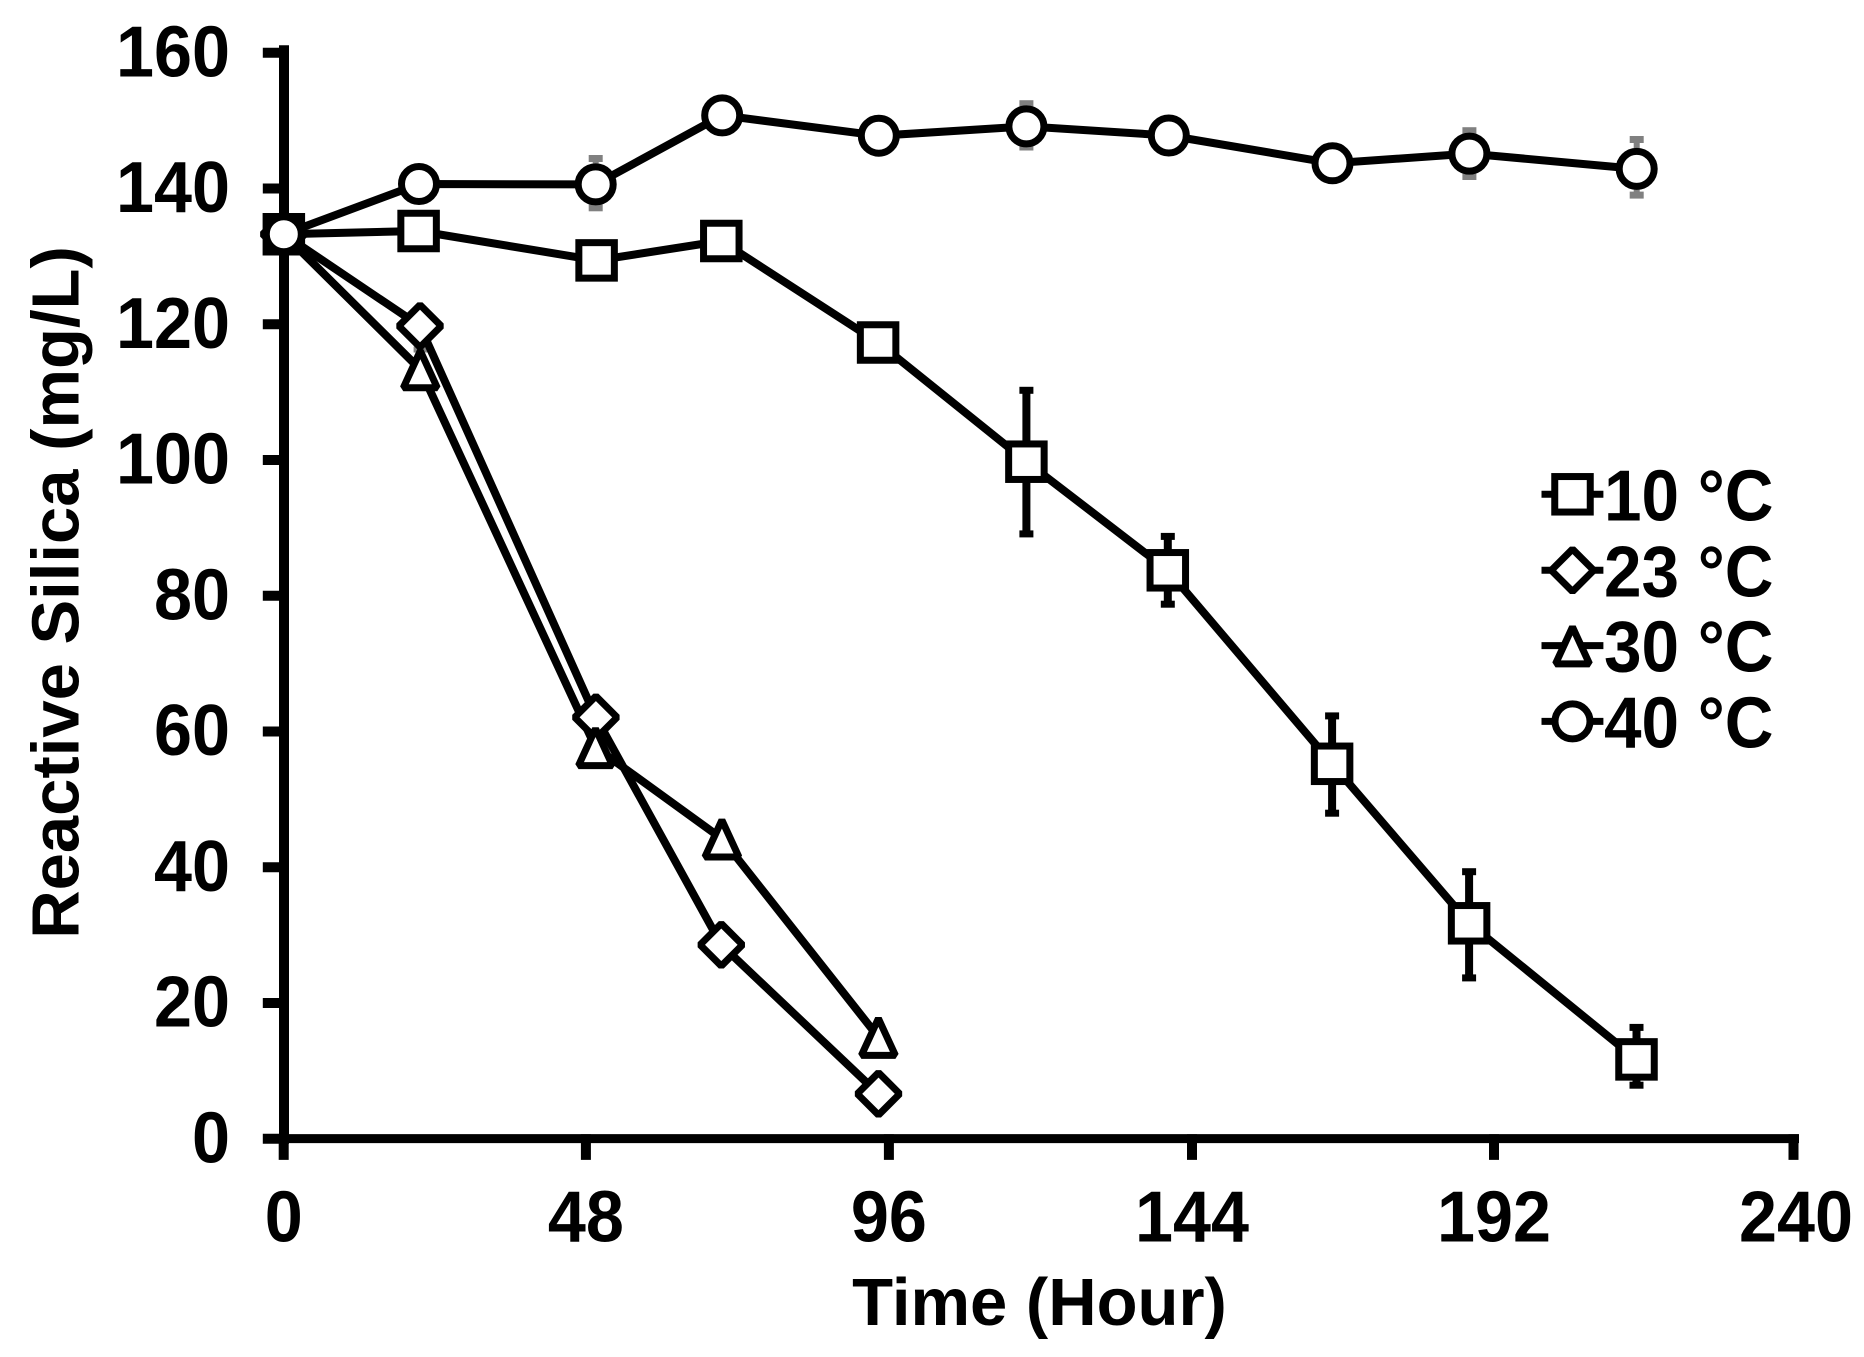 Image resolution: width=1864 pixels, height=1357 pixels. Describe the element at coordinates (1689, 496) in the screenshot. I see `svg-text: 10 °C` at that location.